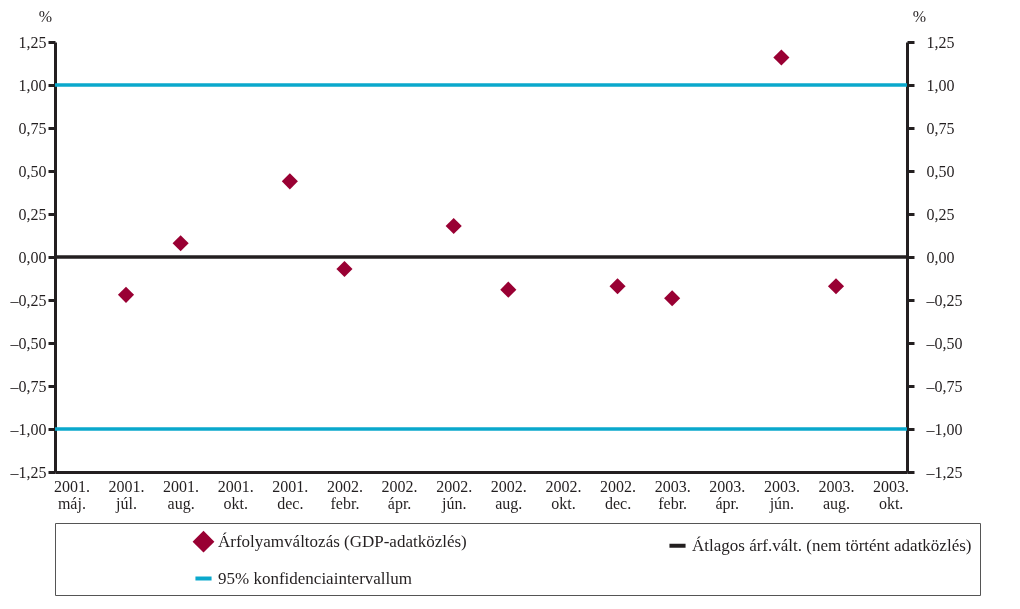 This screenshot has height=609, width=1020. What do you see at coordinates (181, 495) in the screenshot?
I see `x-tick-label: 2001. aug.` at bounding box center [181, 495].